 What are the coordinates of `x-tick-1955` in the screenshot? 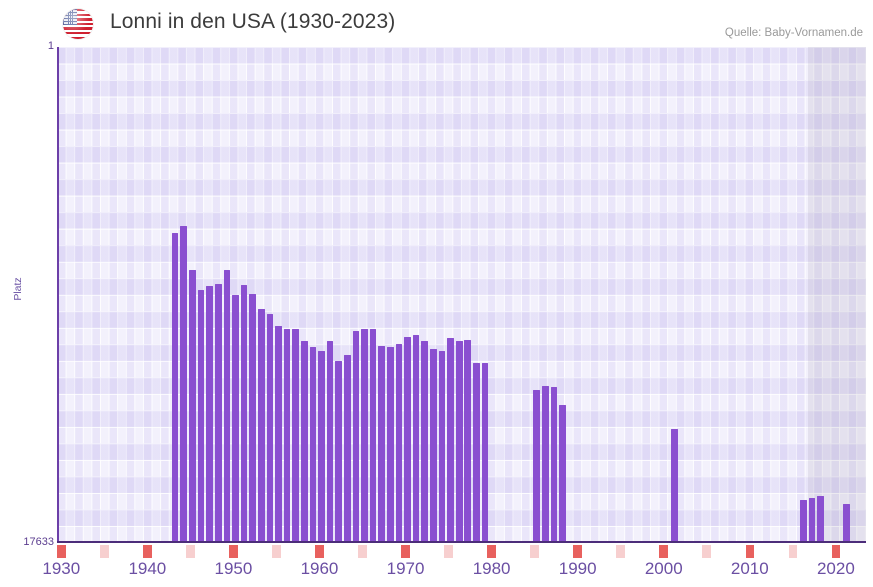 It's located at (276, 551).